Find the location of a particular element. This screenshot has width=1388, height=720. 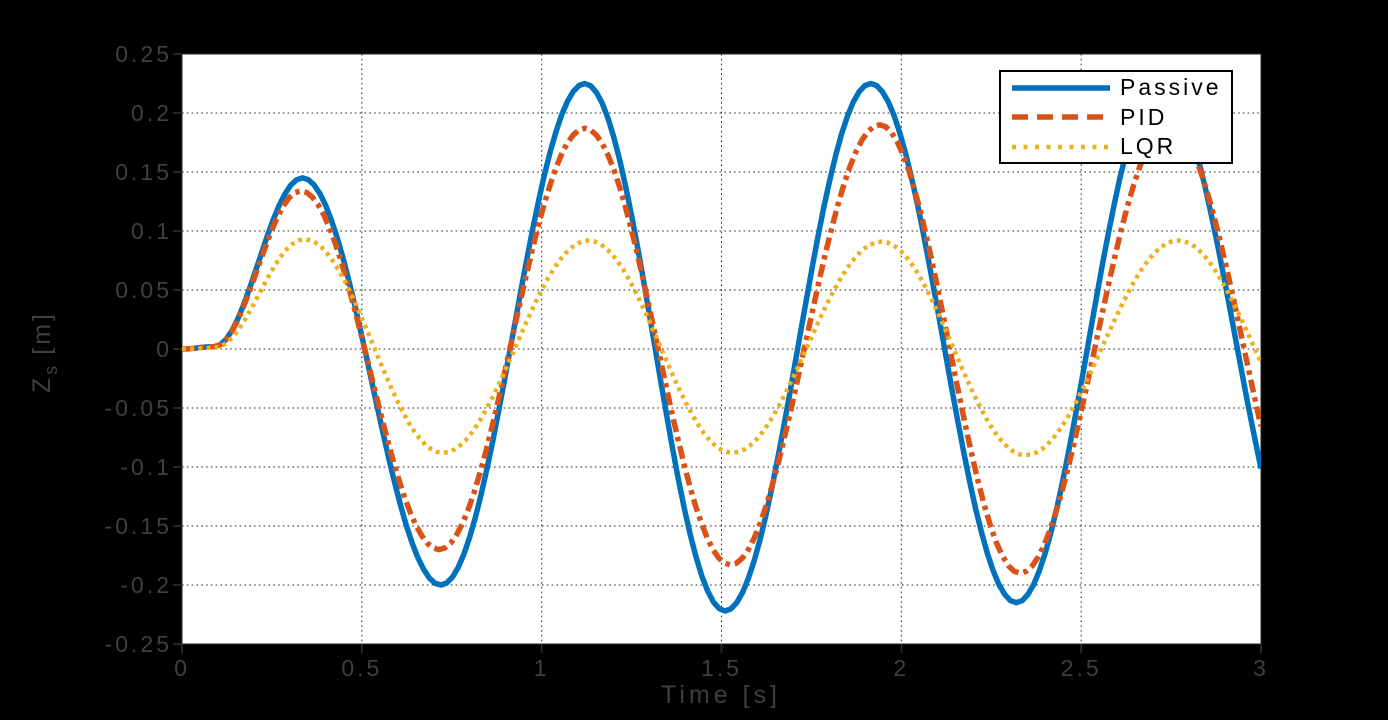

y-tick-label: -0.05 is located at coordinates (138, 408).